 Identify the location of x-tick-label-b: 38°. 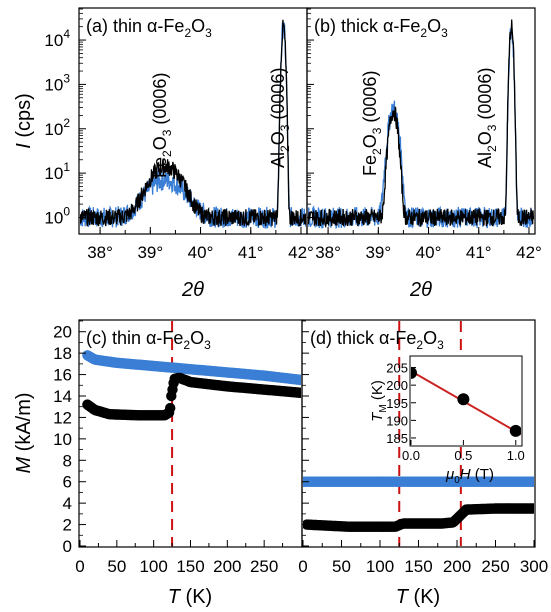
(328, 252).